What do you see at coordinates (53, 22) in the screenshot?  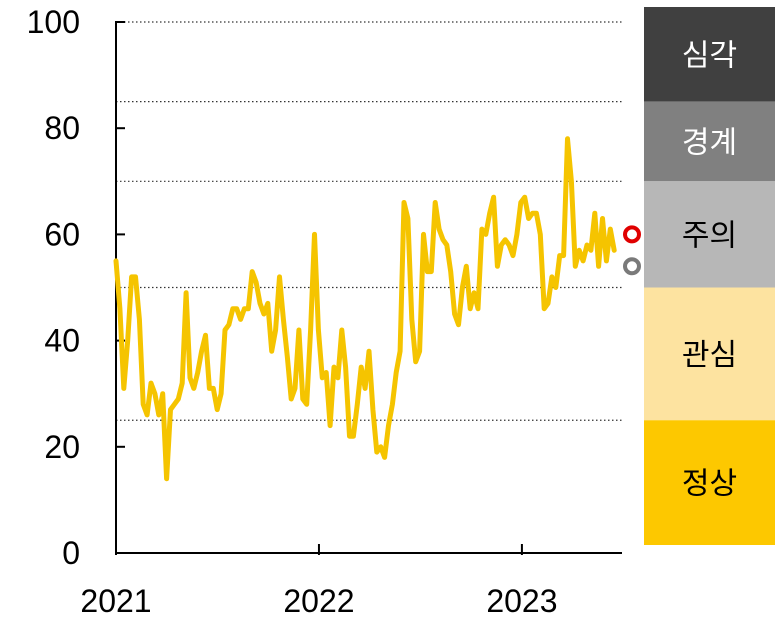 I see `y-tick-label: 100` at bounding box center [53, 22].